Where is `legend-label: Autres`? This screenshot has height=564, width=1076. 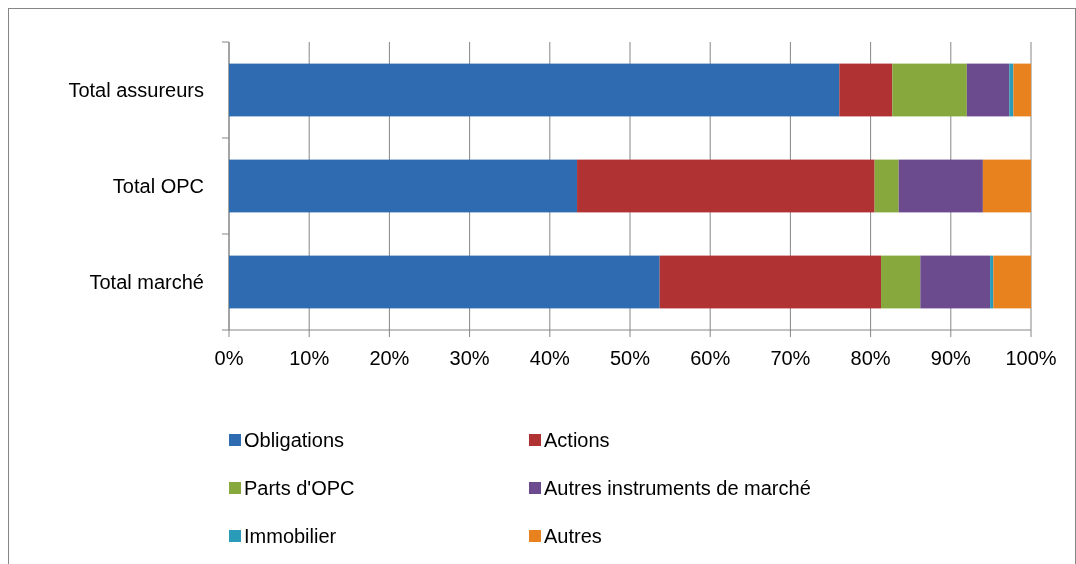 legend-label: Autres is located at coordinates (573, 536).